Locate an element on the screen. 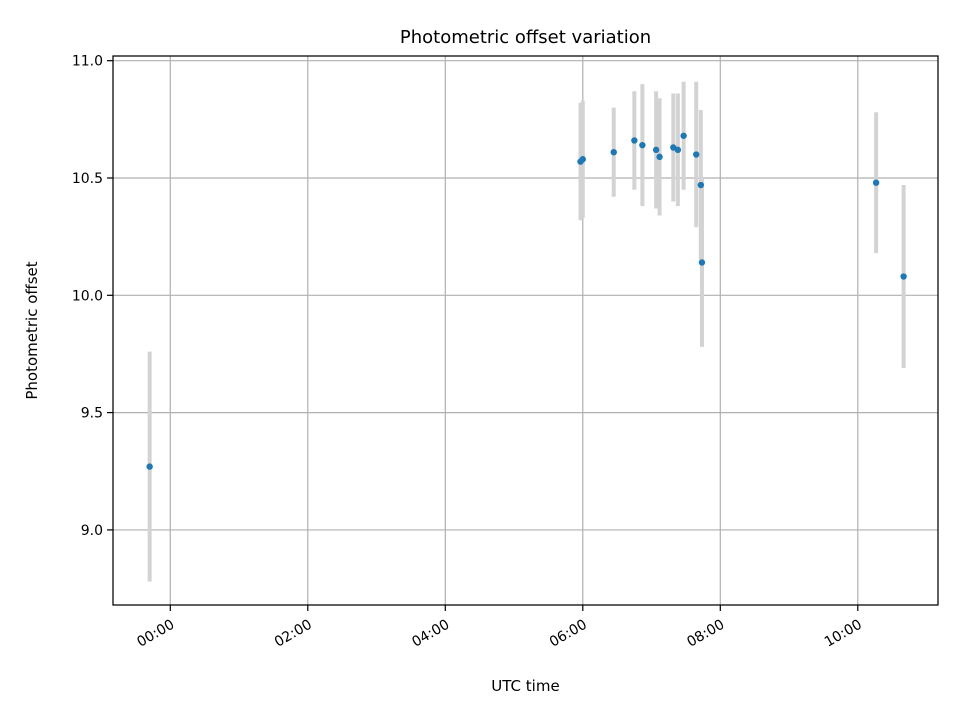 This screenshot has height=720, width=960. x-tick-label: 06:00 is located at coordinates (568, 634).